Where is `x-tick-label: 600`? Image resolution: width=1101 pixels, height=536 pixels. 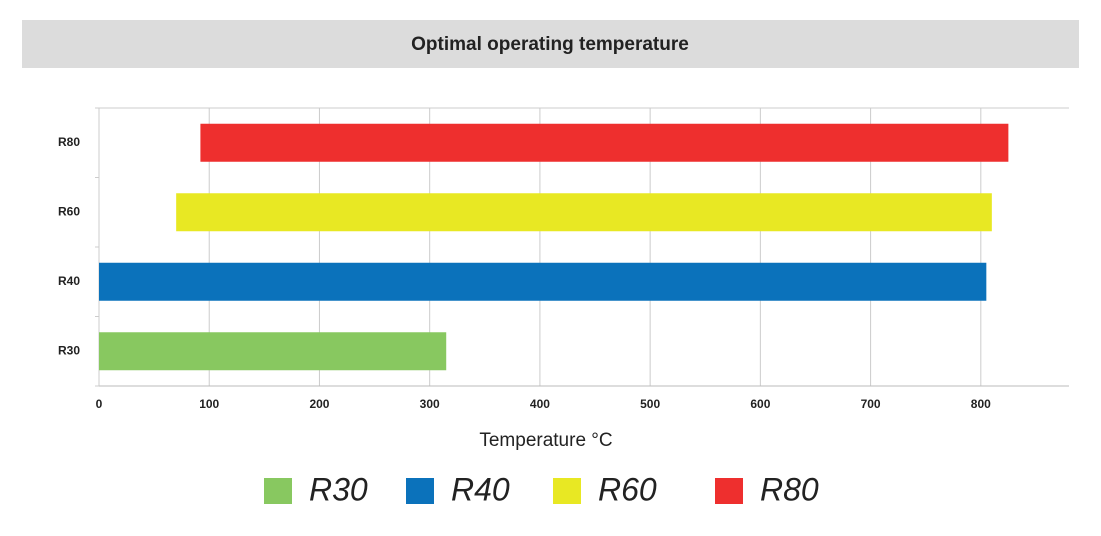
x-tick-label: 600 is located at coordinates (760, 404).